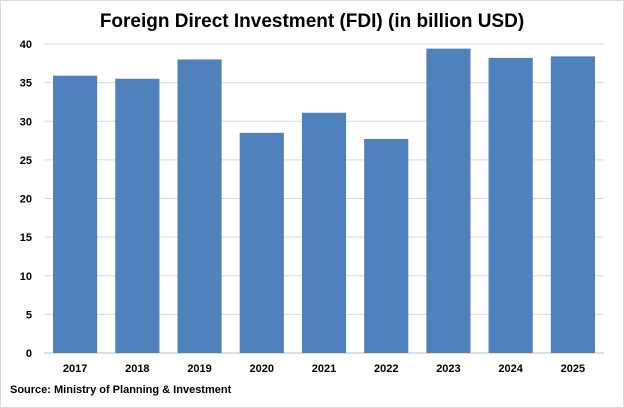 Image resolution: width=624 pixels, height=408 pixels. Describe the element at coordinates (26, 238) in the screenshot. I see `y-tick-label: 15` at that location.